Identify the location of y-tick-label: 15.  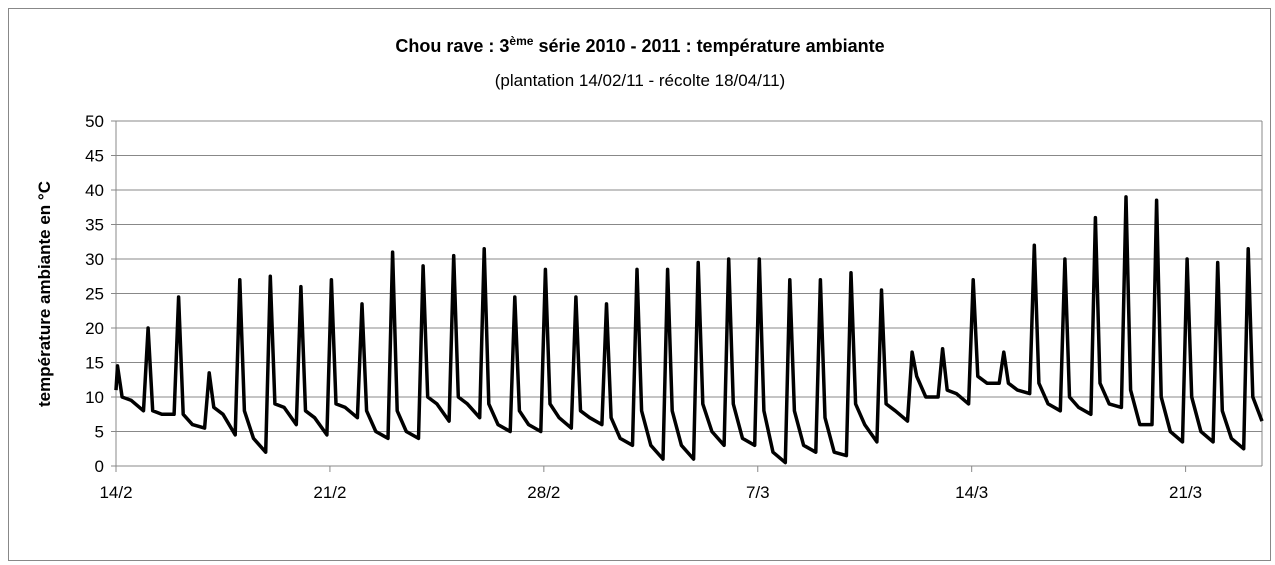
(94, 363).